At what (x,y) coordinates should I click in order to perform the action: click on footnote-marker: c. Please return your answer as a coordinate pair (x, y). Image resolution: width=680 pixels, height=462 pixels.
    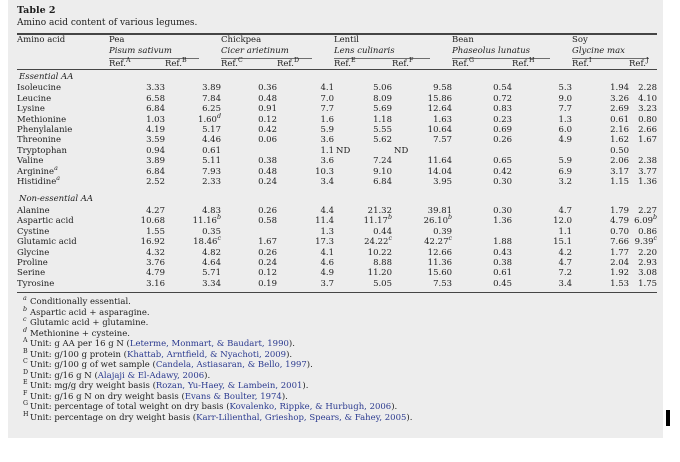
    Looking at the image, I should click on (450, 239).